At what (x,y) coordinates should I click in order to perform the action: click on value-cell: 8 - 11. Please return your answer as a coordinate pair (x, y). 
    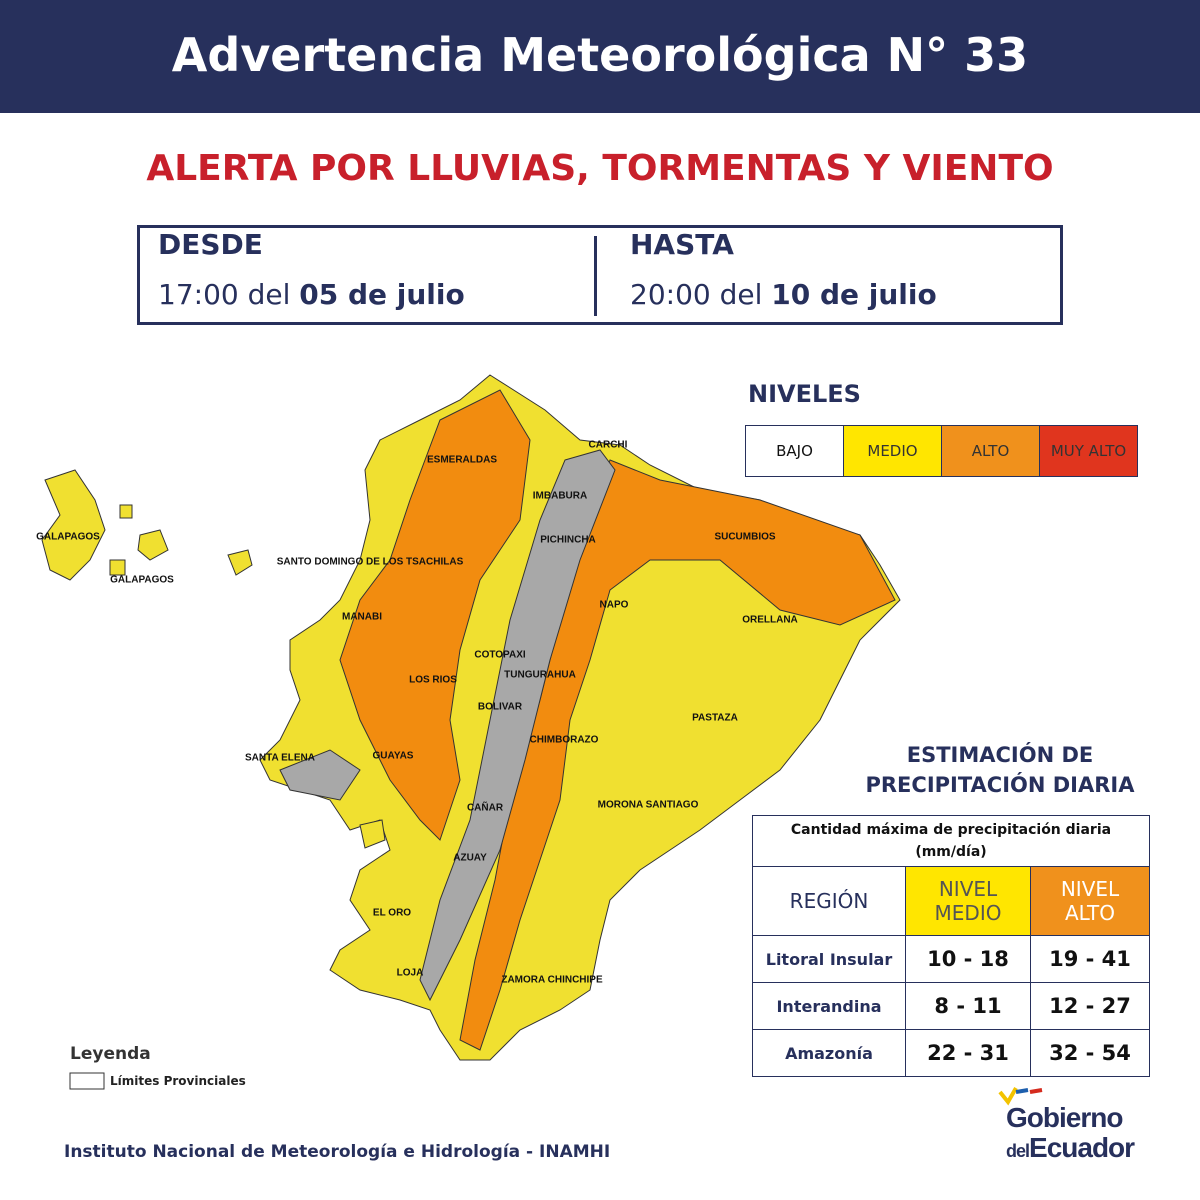
    Looking at the image, I should click on (968, 1006).